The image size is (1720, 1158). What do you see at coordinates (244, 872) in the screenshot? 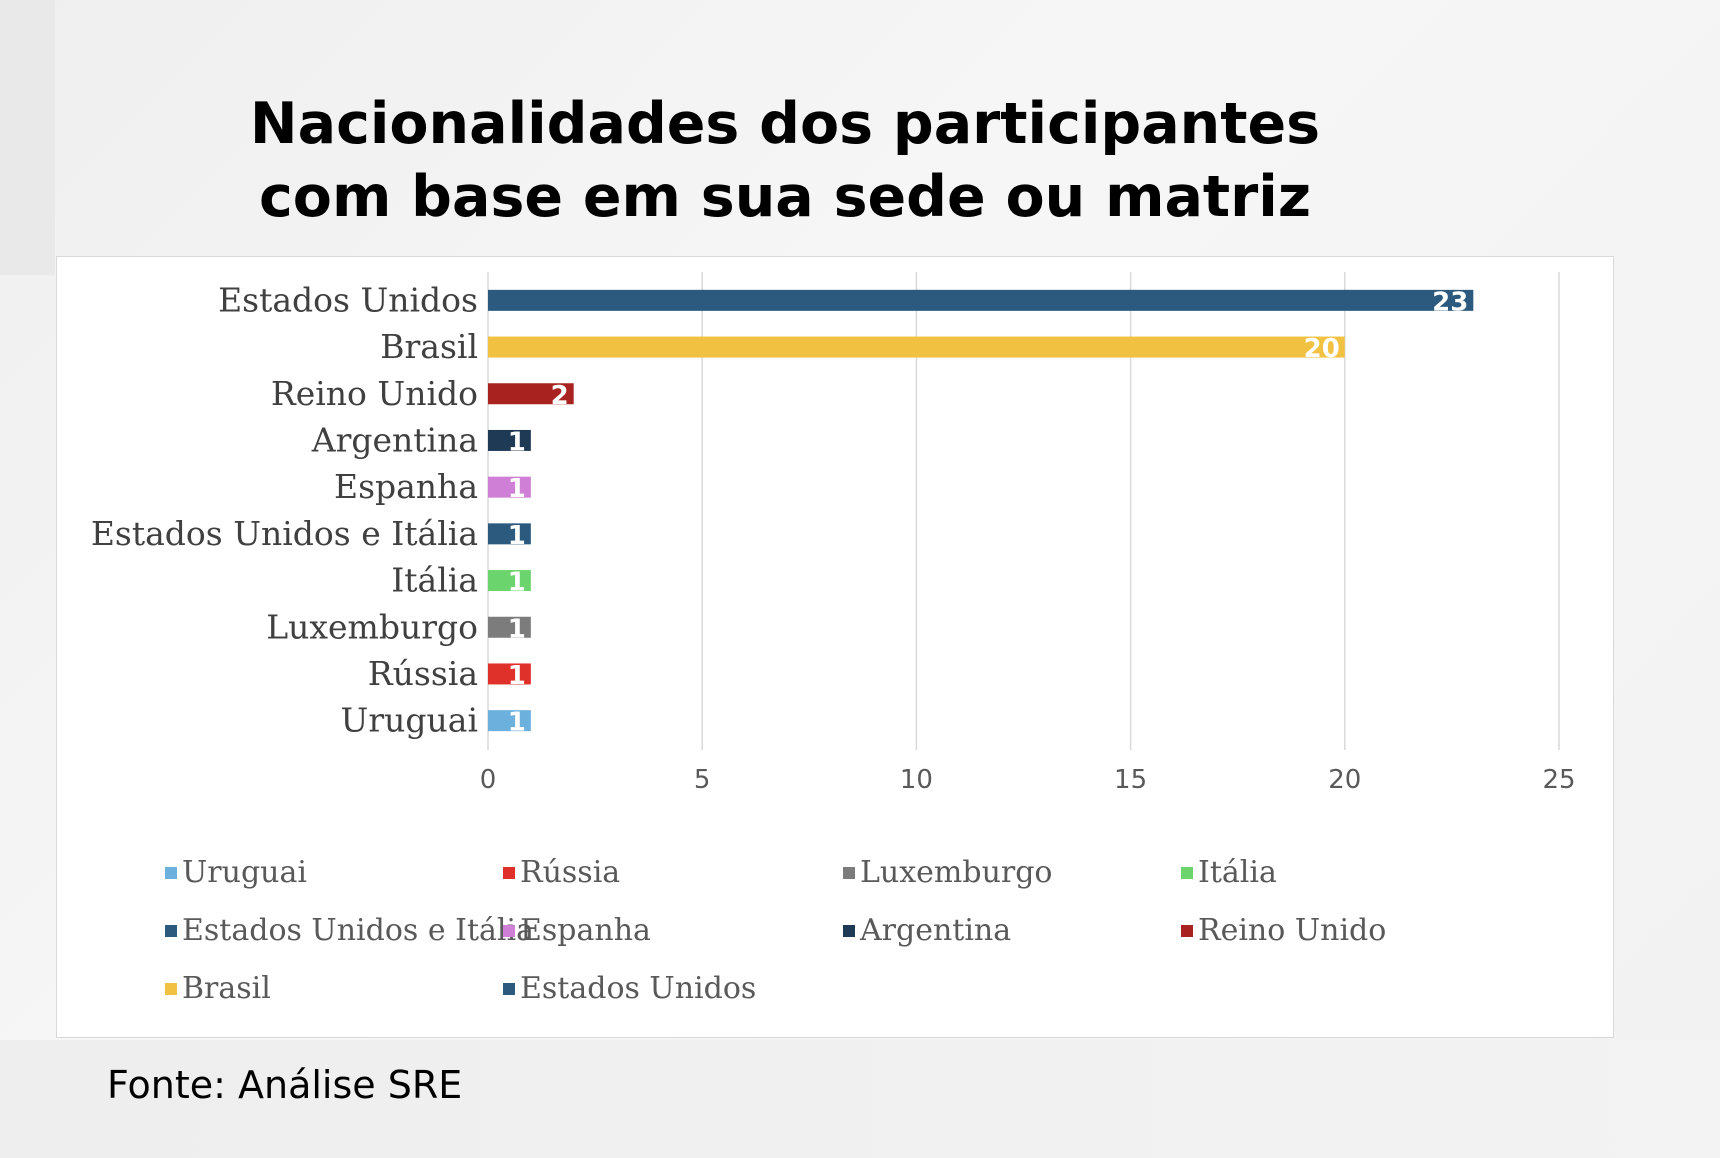
I see `legend-label: Uruguai` at bounding box center [244, 872].